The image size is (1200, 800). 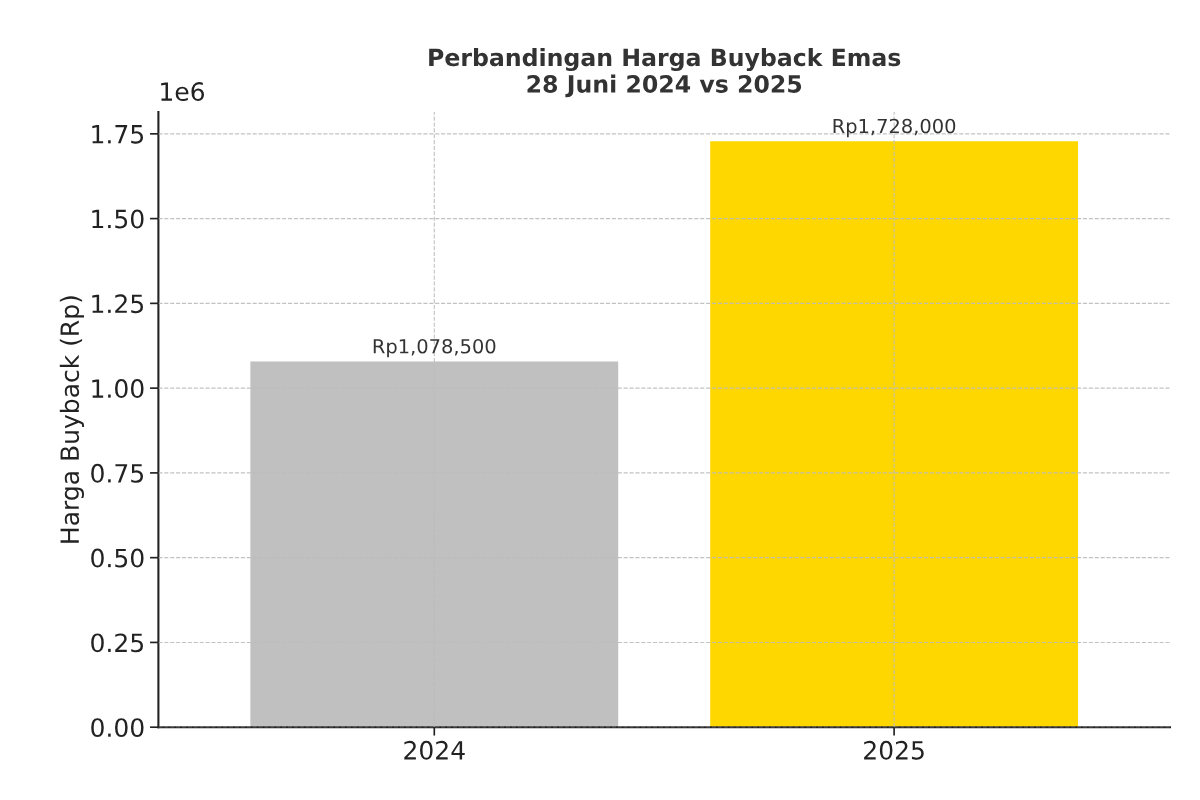 I want to click on y-tick-label: 0.50, so click(x=117, y=558).